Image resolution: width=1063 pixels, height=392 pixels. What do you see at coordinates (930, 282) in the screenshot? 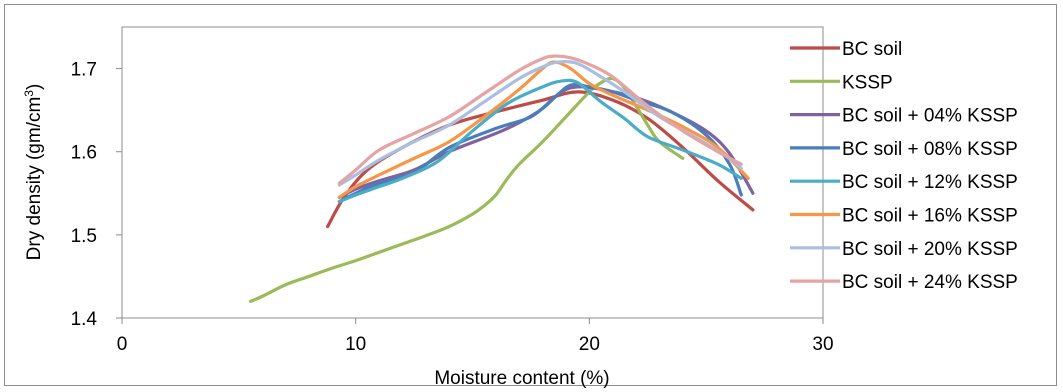
I see `legend-label-8: BC soil + 24% KSSP` at bounding box center [930, 282].